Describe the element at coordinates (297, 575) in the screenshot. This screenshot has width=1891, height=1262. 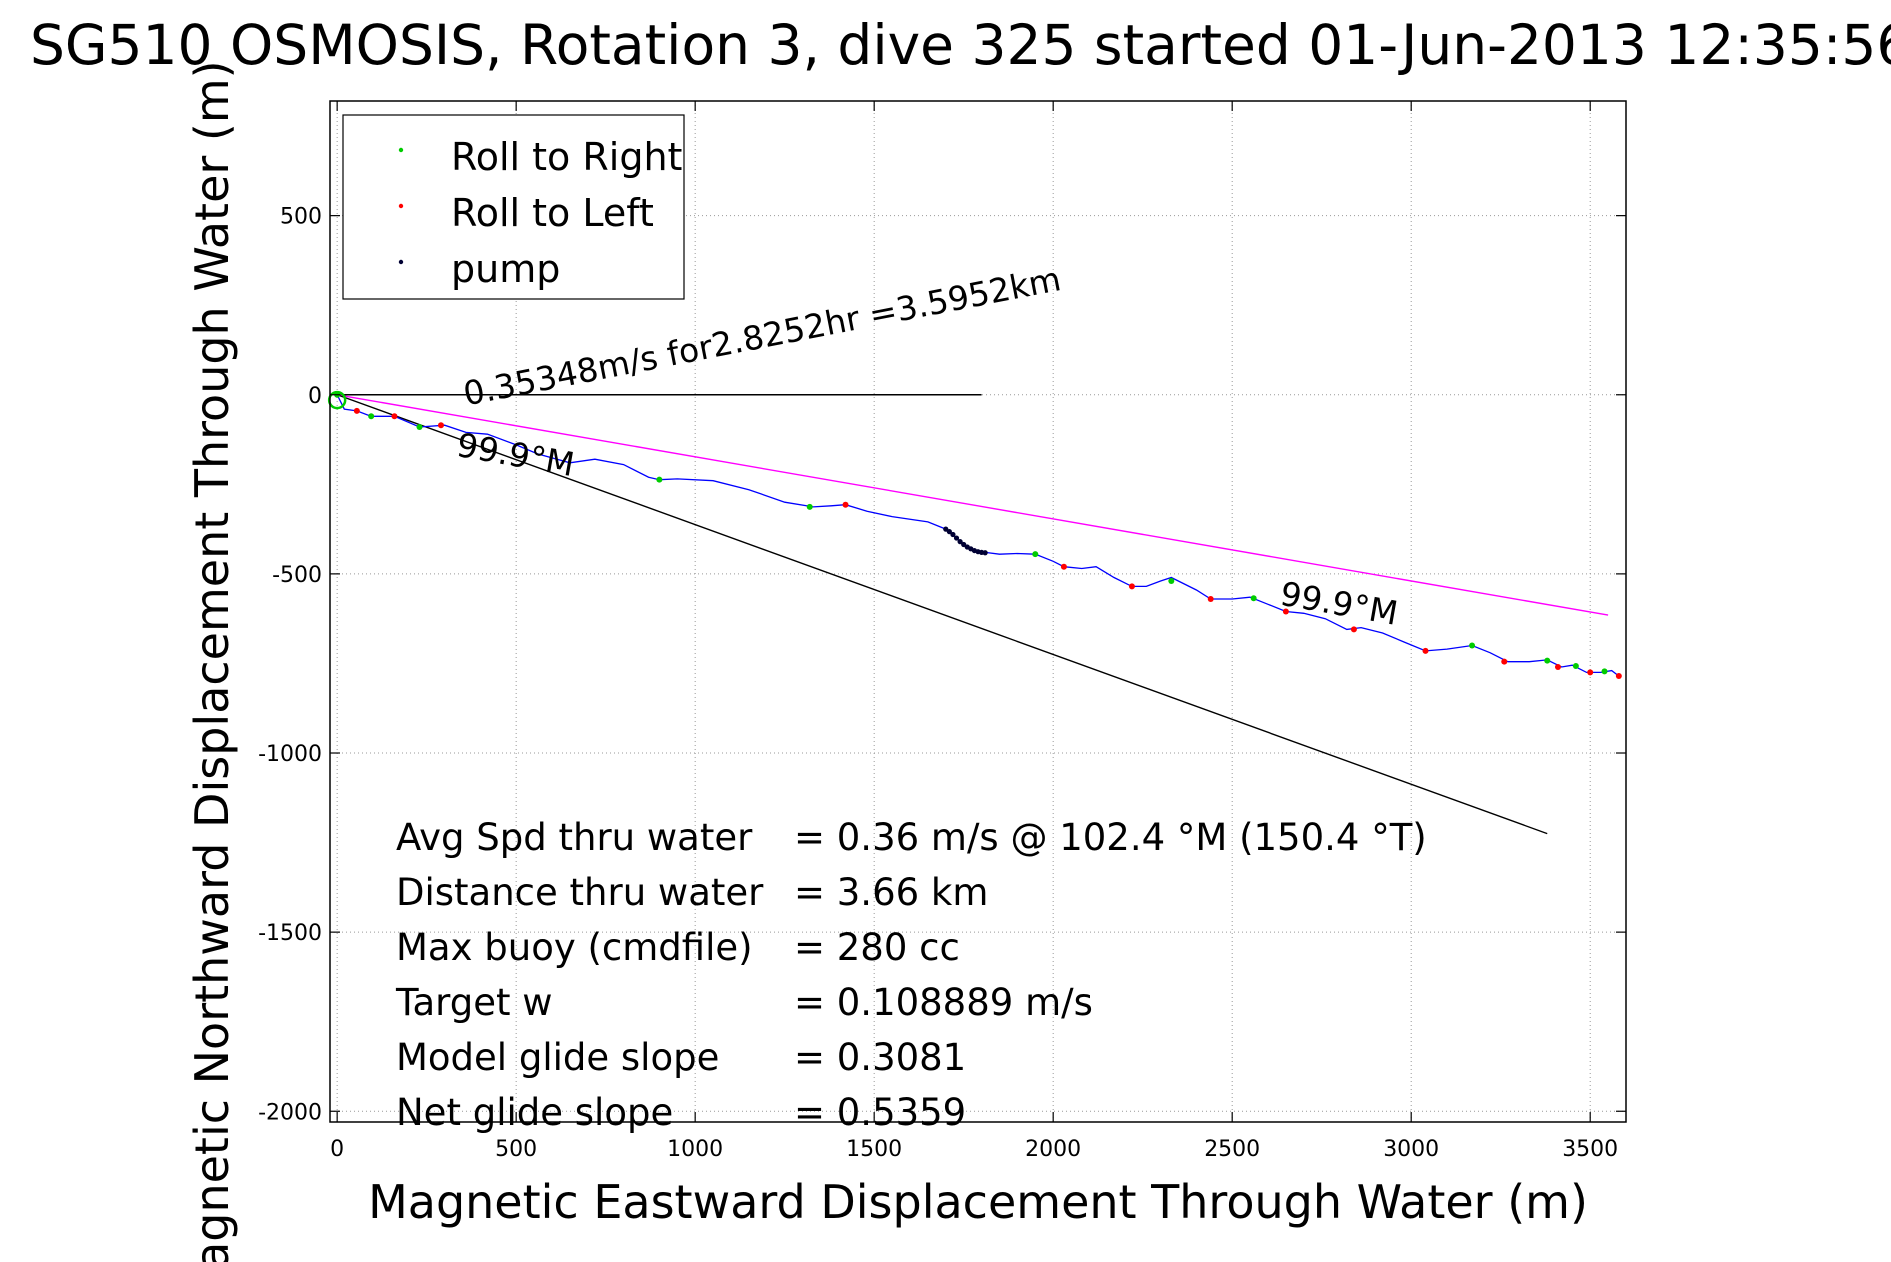
I see `y-tick-label: -500` at that location.